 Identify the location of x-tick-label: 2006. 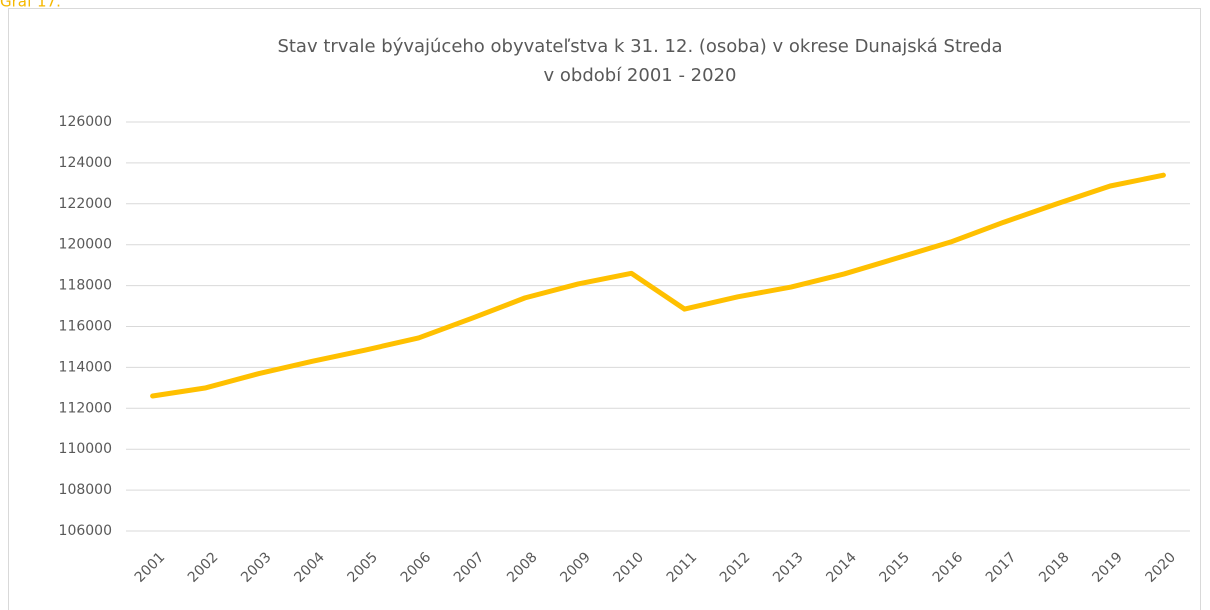
(416, 567).